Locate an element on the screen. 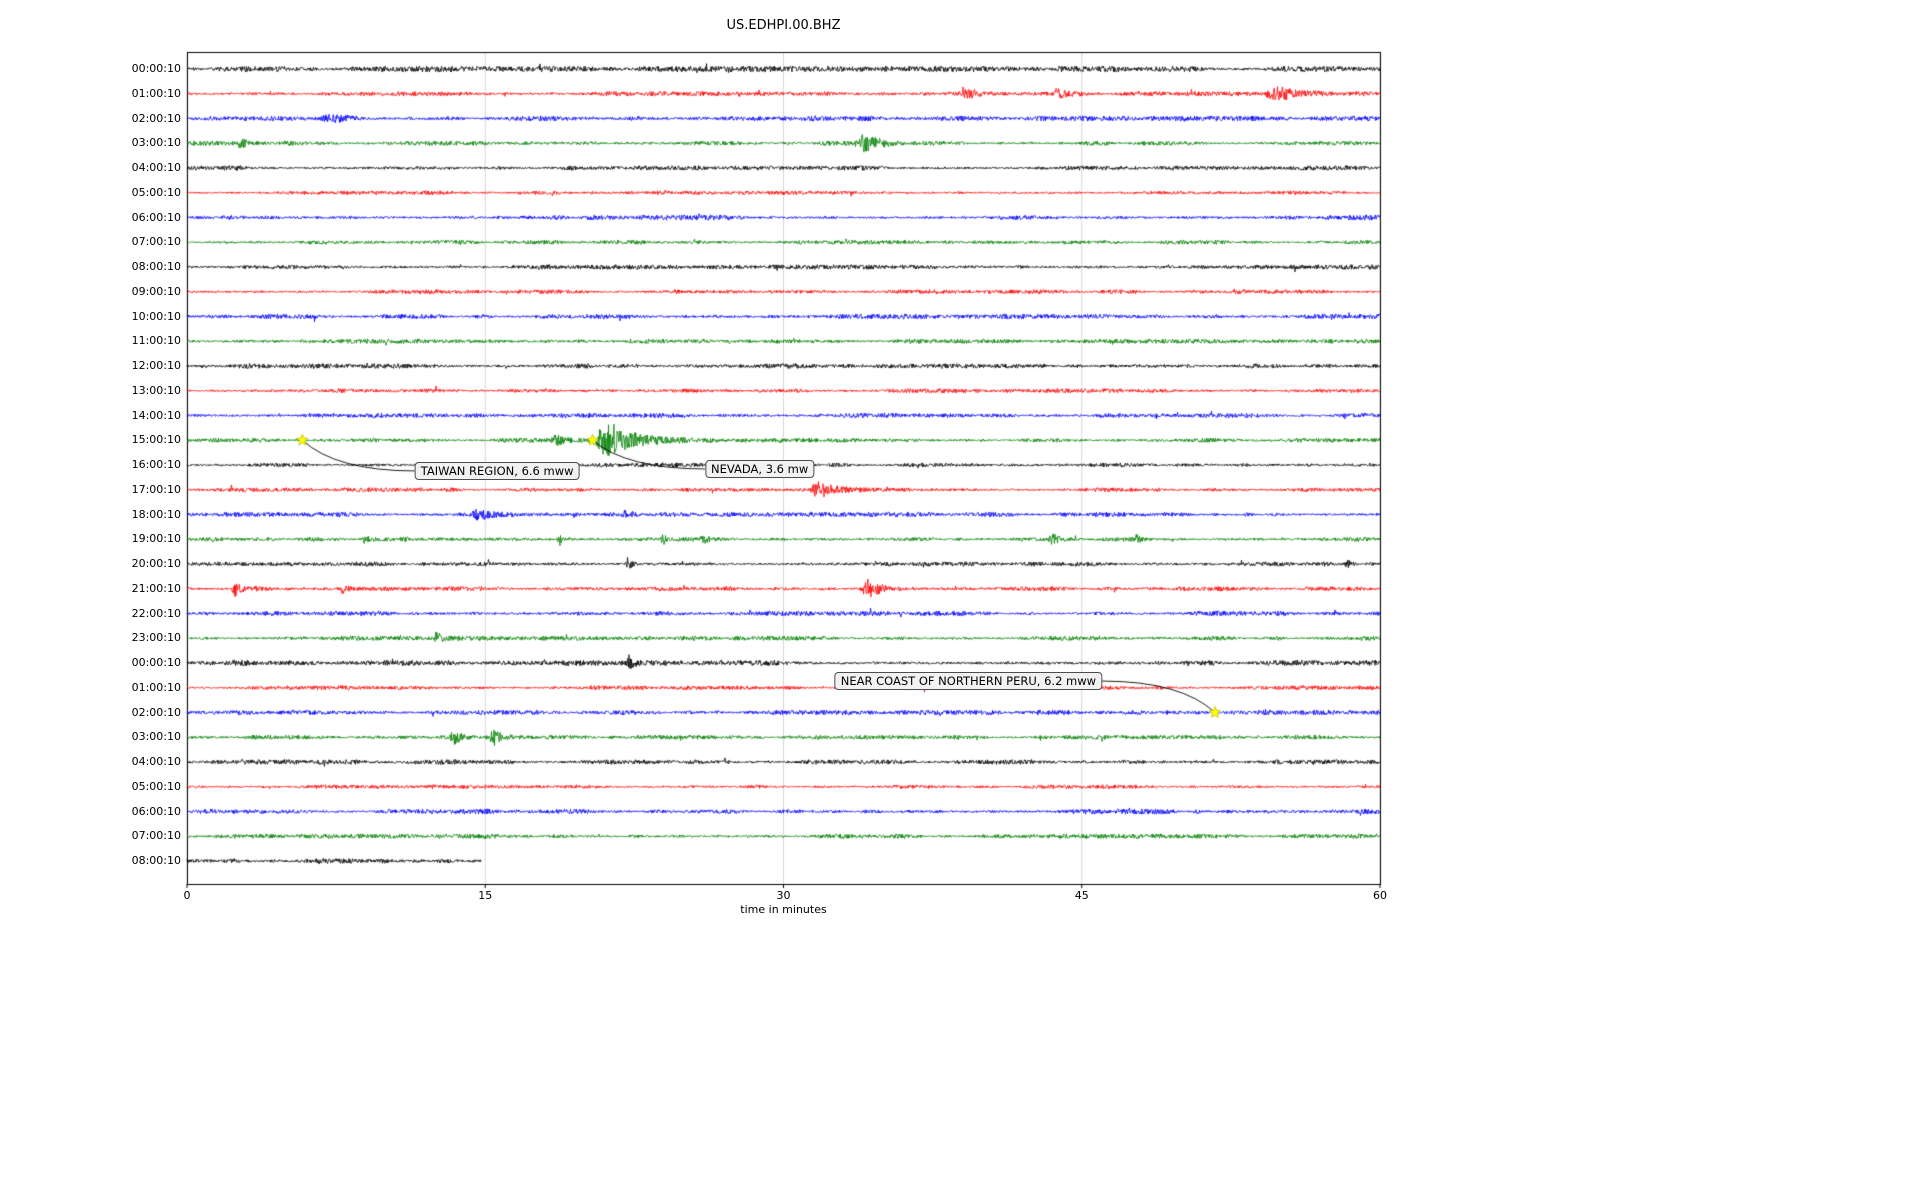  row-label: 22:00:10 is located at coordinates (156, 613).